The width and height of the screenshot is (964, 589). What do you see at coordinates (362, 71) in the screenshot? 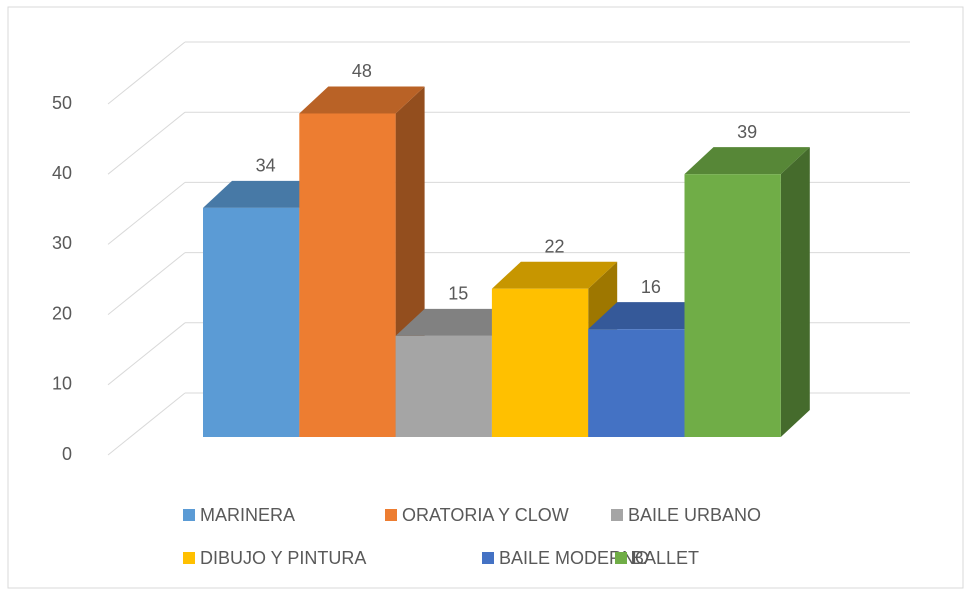
I see `data-label: 48` at bounding box center [362, 71].